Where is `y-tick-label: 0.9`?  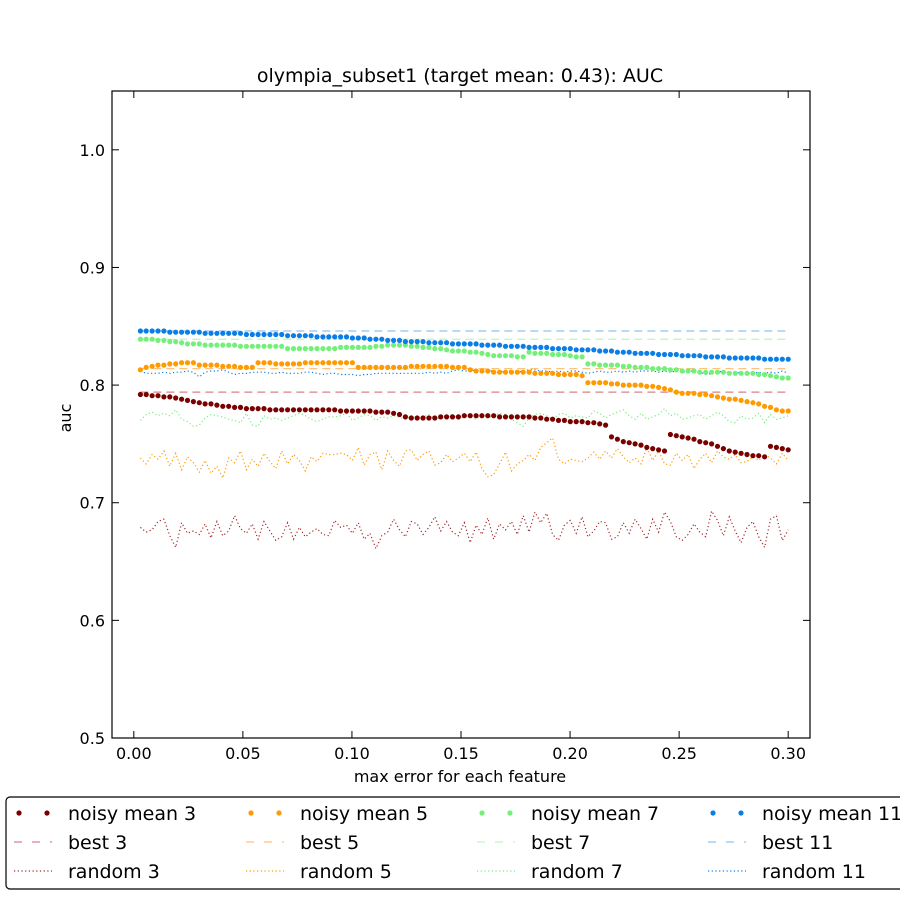
y-tick-label: 0.9 is located at coordinates (92, 267).